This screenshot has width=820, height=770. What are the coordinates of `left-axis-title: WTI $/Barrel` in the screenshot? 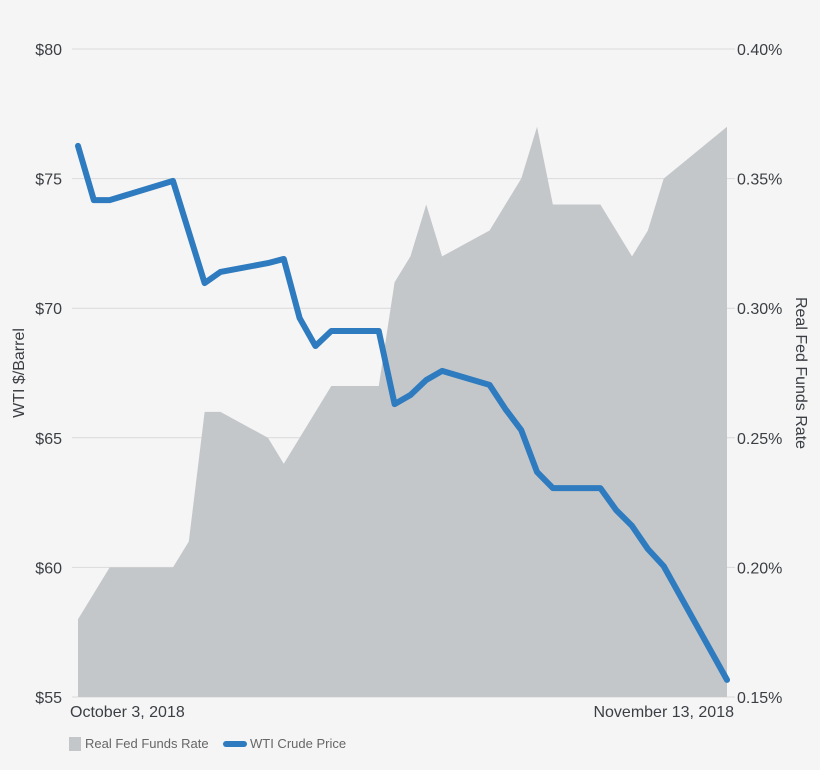 It's located at (19, 373).